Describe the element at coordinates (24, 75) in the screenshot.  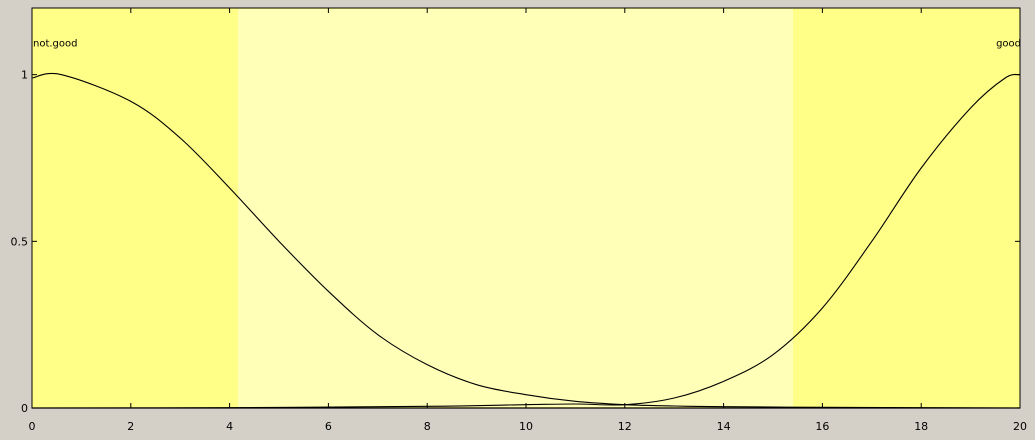
I see `y-tick-label: 1` at that location.